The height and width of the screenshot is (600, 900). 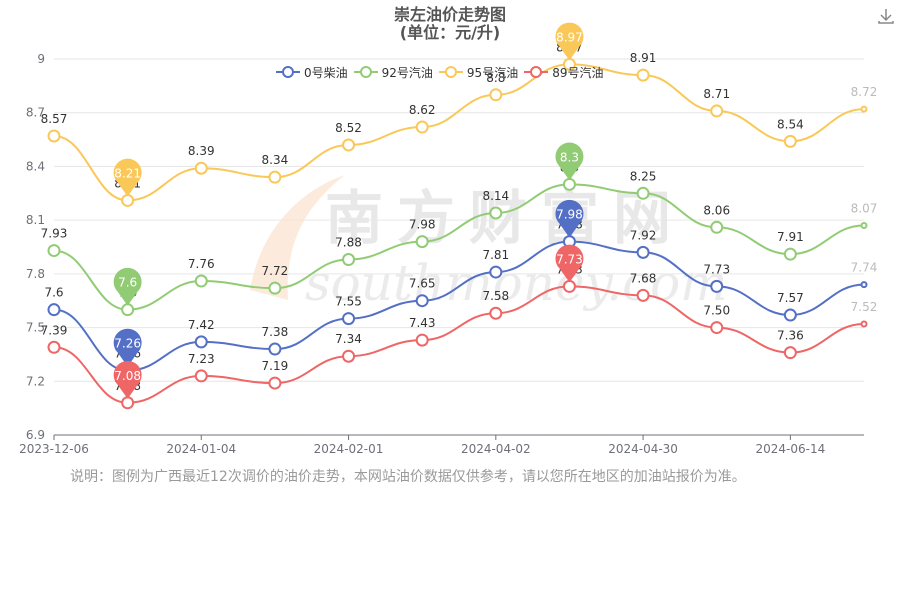 What do you see at coordinates (35, 328) in the screenshot?
I see `y-tick-label: 7.5` at bounding box center [35, 328].